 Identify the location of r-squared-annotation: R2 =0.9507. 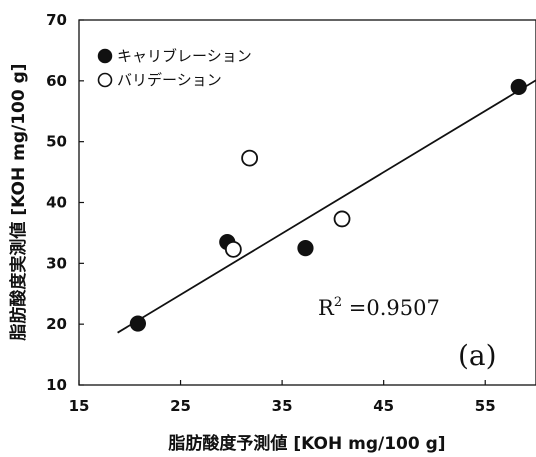
(379, 307).